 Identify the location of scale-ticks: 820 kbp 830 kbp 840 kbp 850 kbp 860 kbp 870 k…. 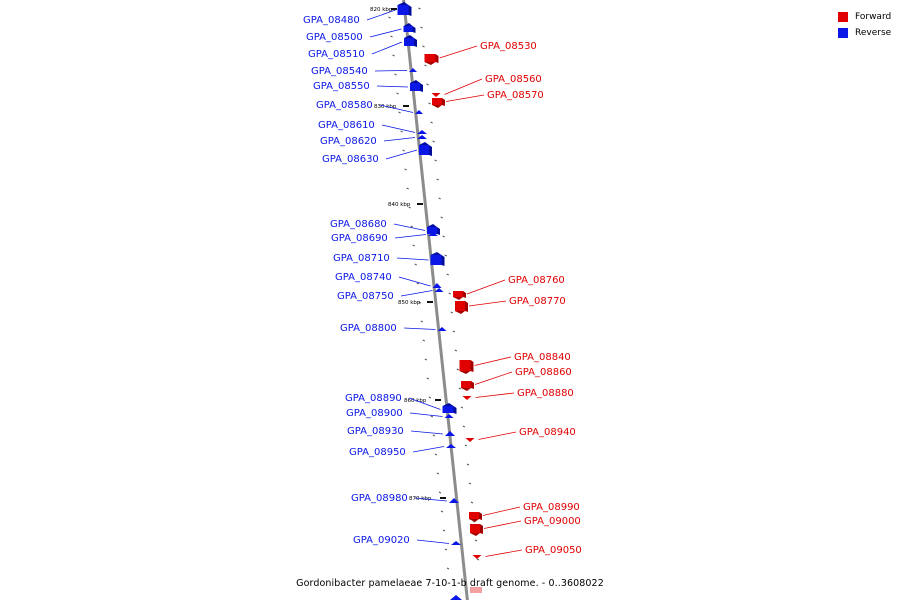
(408, 254).